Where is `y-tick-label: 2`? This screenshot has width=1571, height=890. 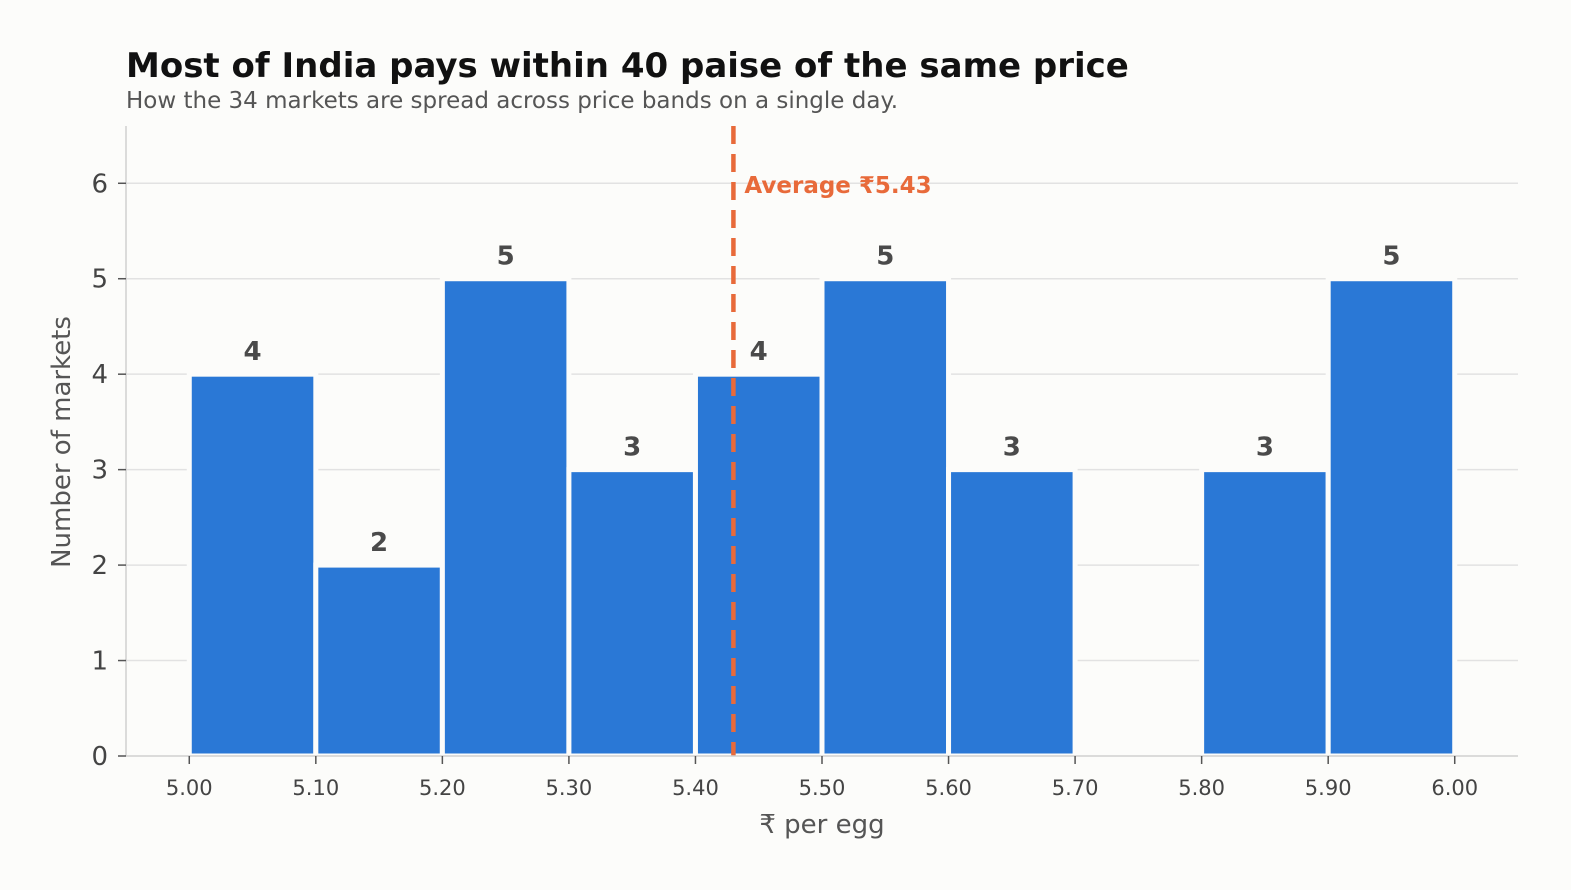 y-tick-label: 2 is located at coordinates (99, 566).